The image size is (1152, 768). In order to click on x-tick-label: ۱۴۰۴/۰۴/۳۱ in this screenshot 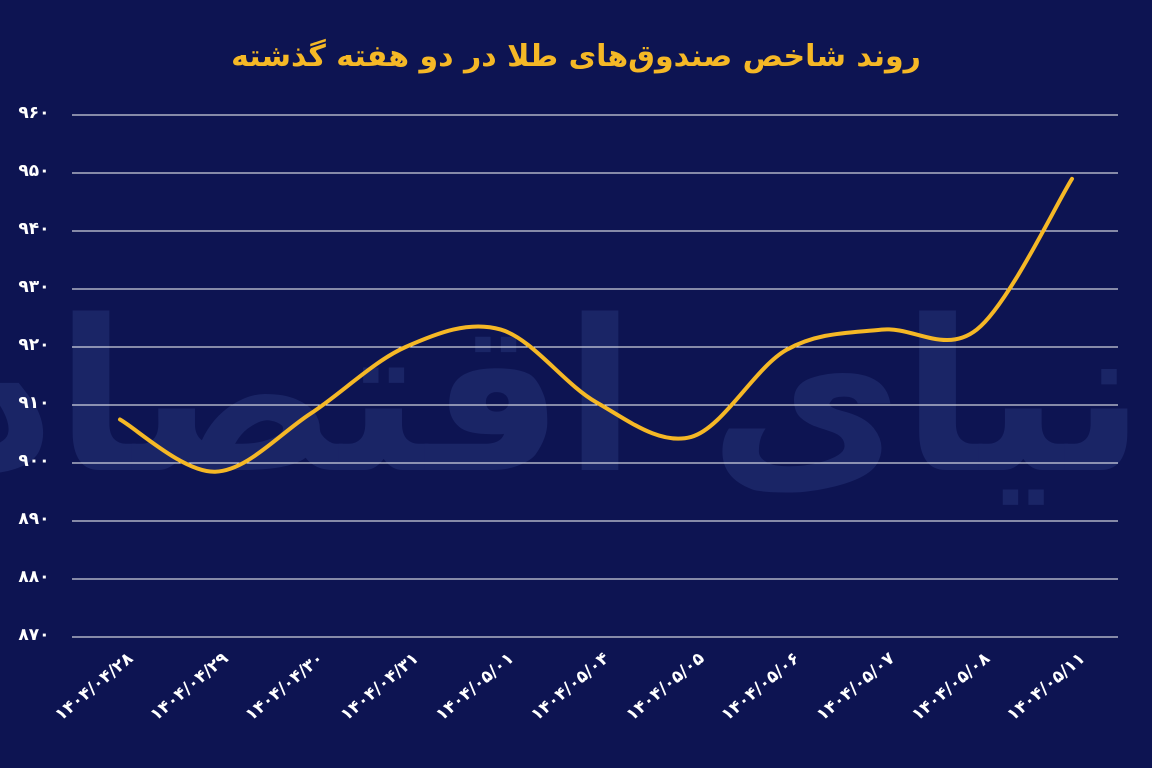, I will do `click(380, 687)`.